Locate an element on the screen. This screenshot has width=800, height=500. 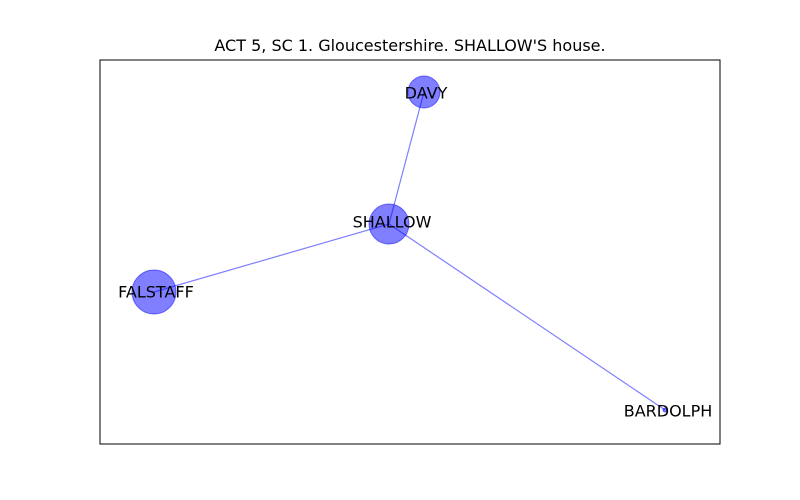
node-bardolph is located at coordinates (665, 410).